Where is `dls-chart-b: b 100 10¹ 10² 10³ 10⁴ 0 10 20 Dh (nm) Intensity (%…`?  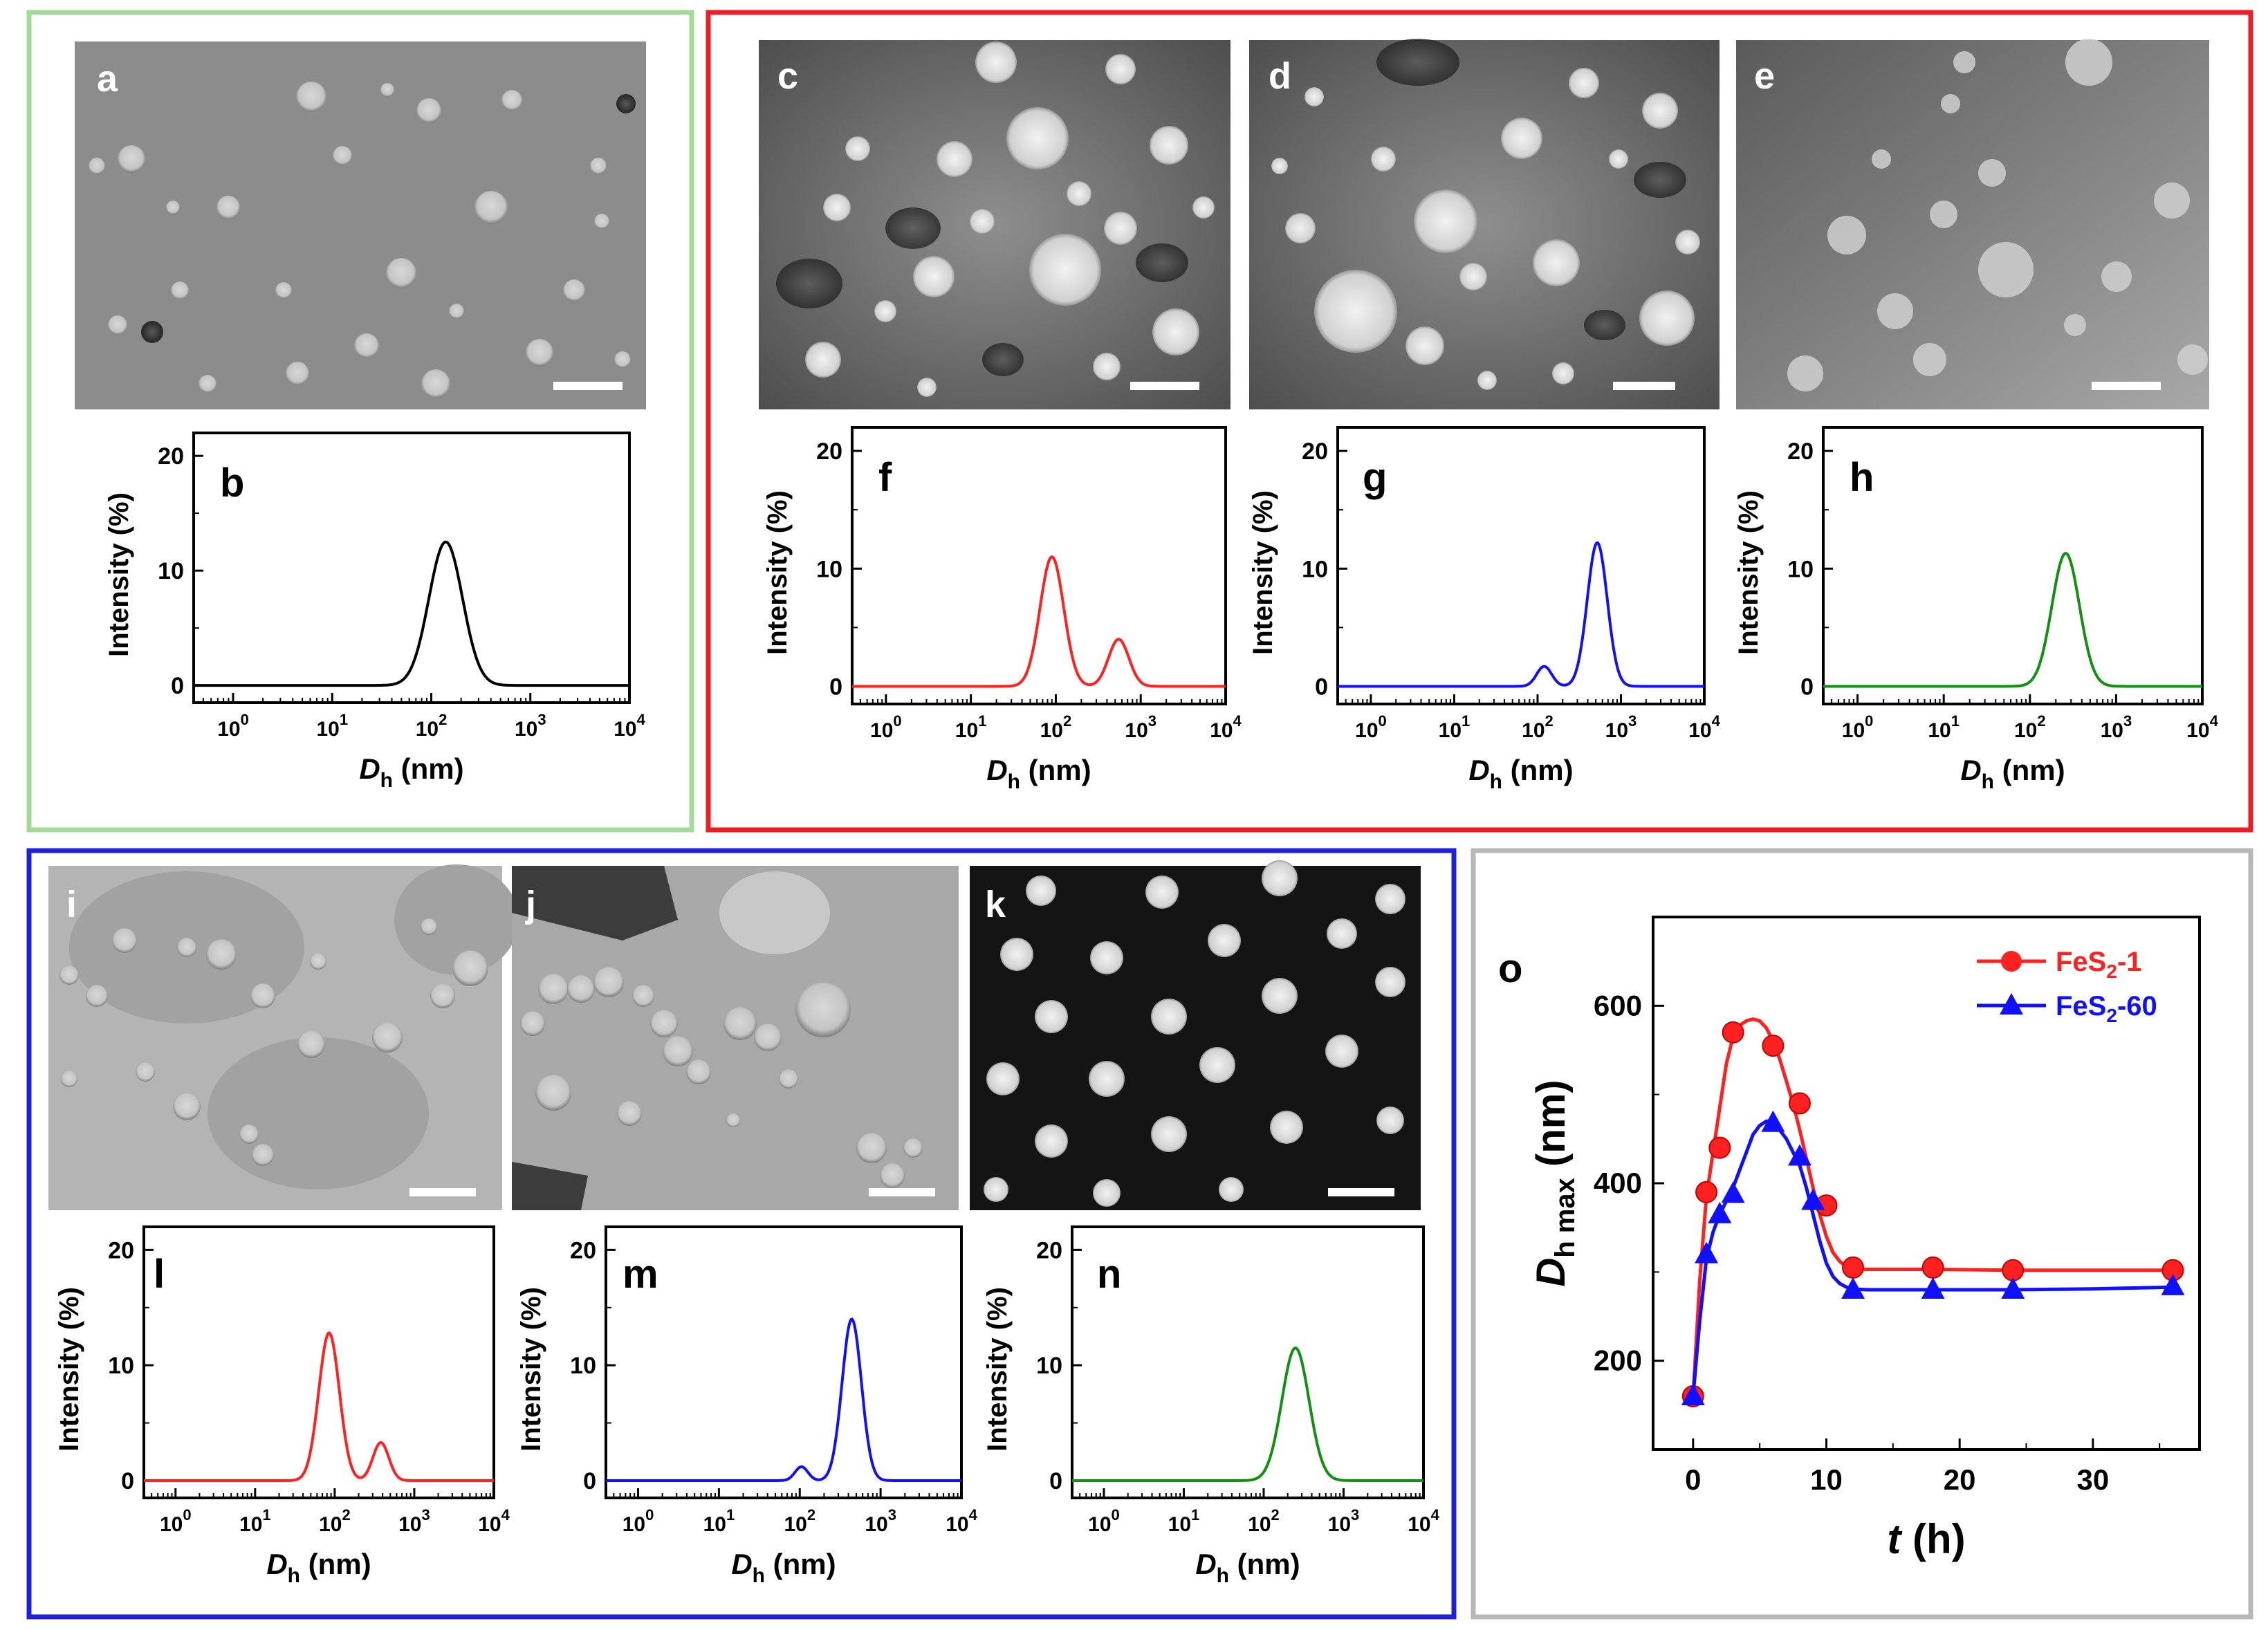 dls-chart-b: b 100 10¹ 10² 10³ 10⁴ 0 10 20 Dh (nm) Intensity (%… is located at coordinates (375, 612).